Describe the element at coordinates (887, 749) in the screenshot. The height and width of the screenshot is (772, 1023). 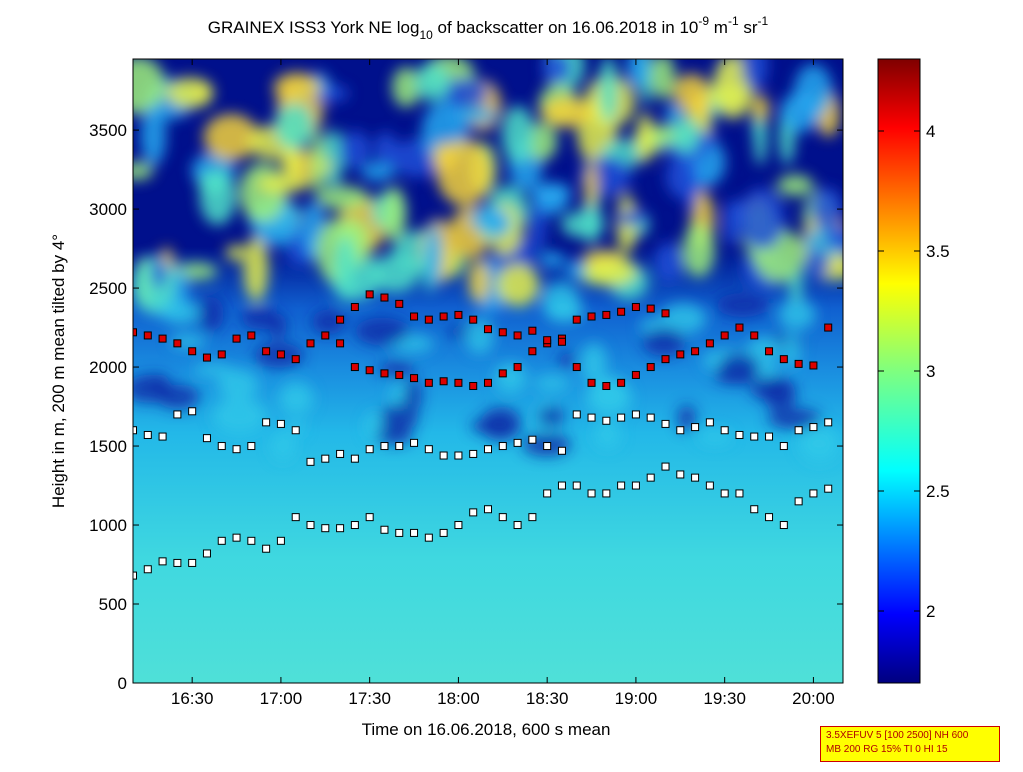
I see `info-line-2: MB 200 RG 15% TI 0 HI 15` at that location.